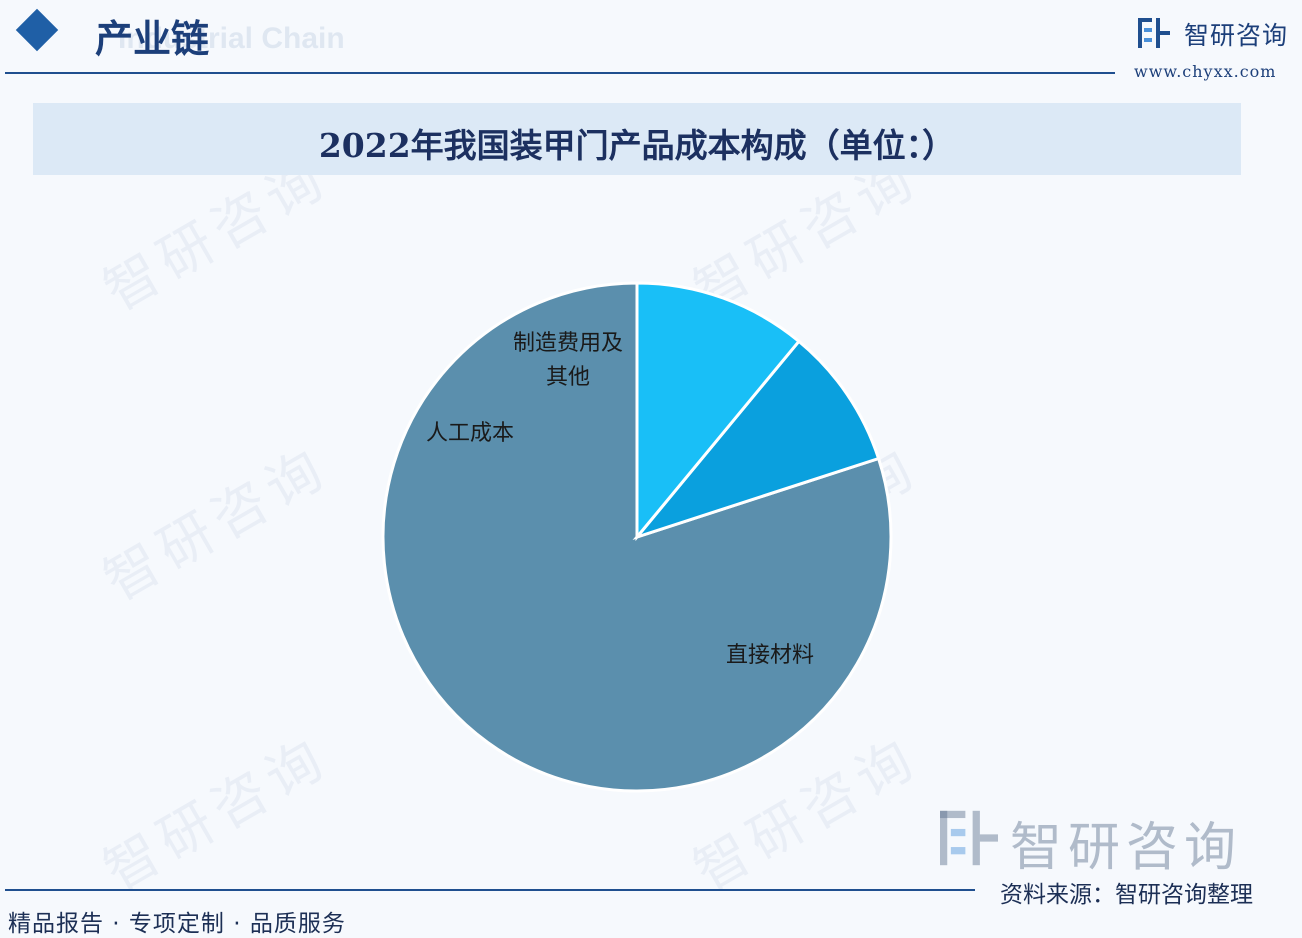  Describe the element at coordinates (560, 73) in the screenshot. I see `header-divider` at that location.